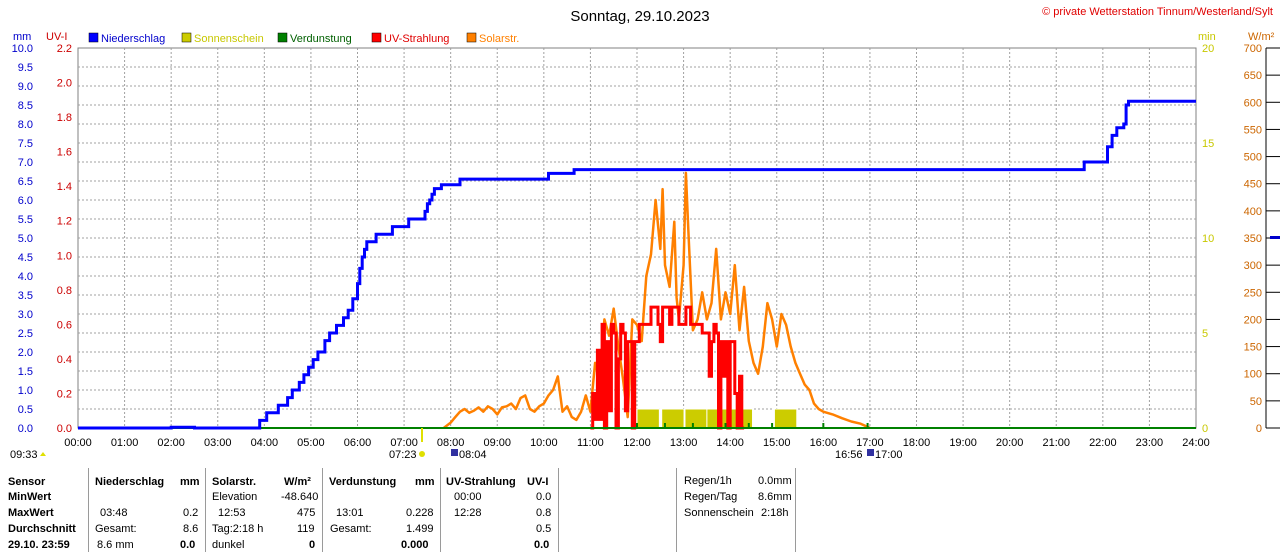  I want to click on legend-label: Solarstr., so click(499, 39).